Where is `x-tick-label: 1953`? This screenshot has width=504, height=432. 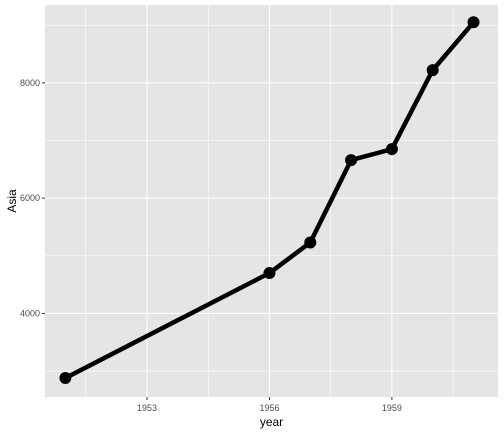
x-tick-label: 1953 is located at coordinates (147, 408).